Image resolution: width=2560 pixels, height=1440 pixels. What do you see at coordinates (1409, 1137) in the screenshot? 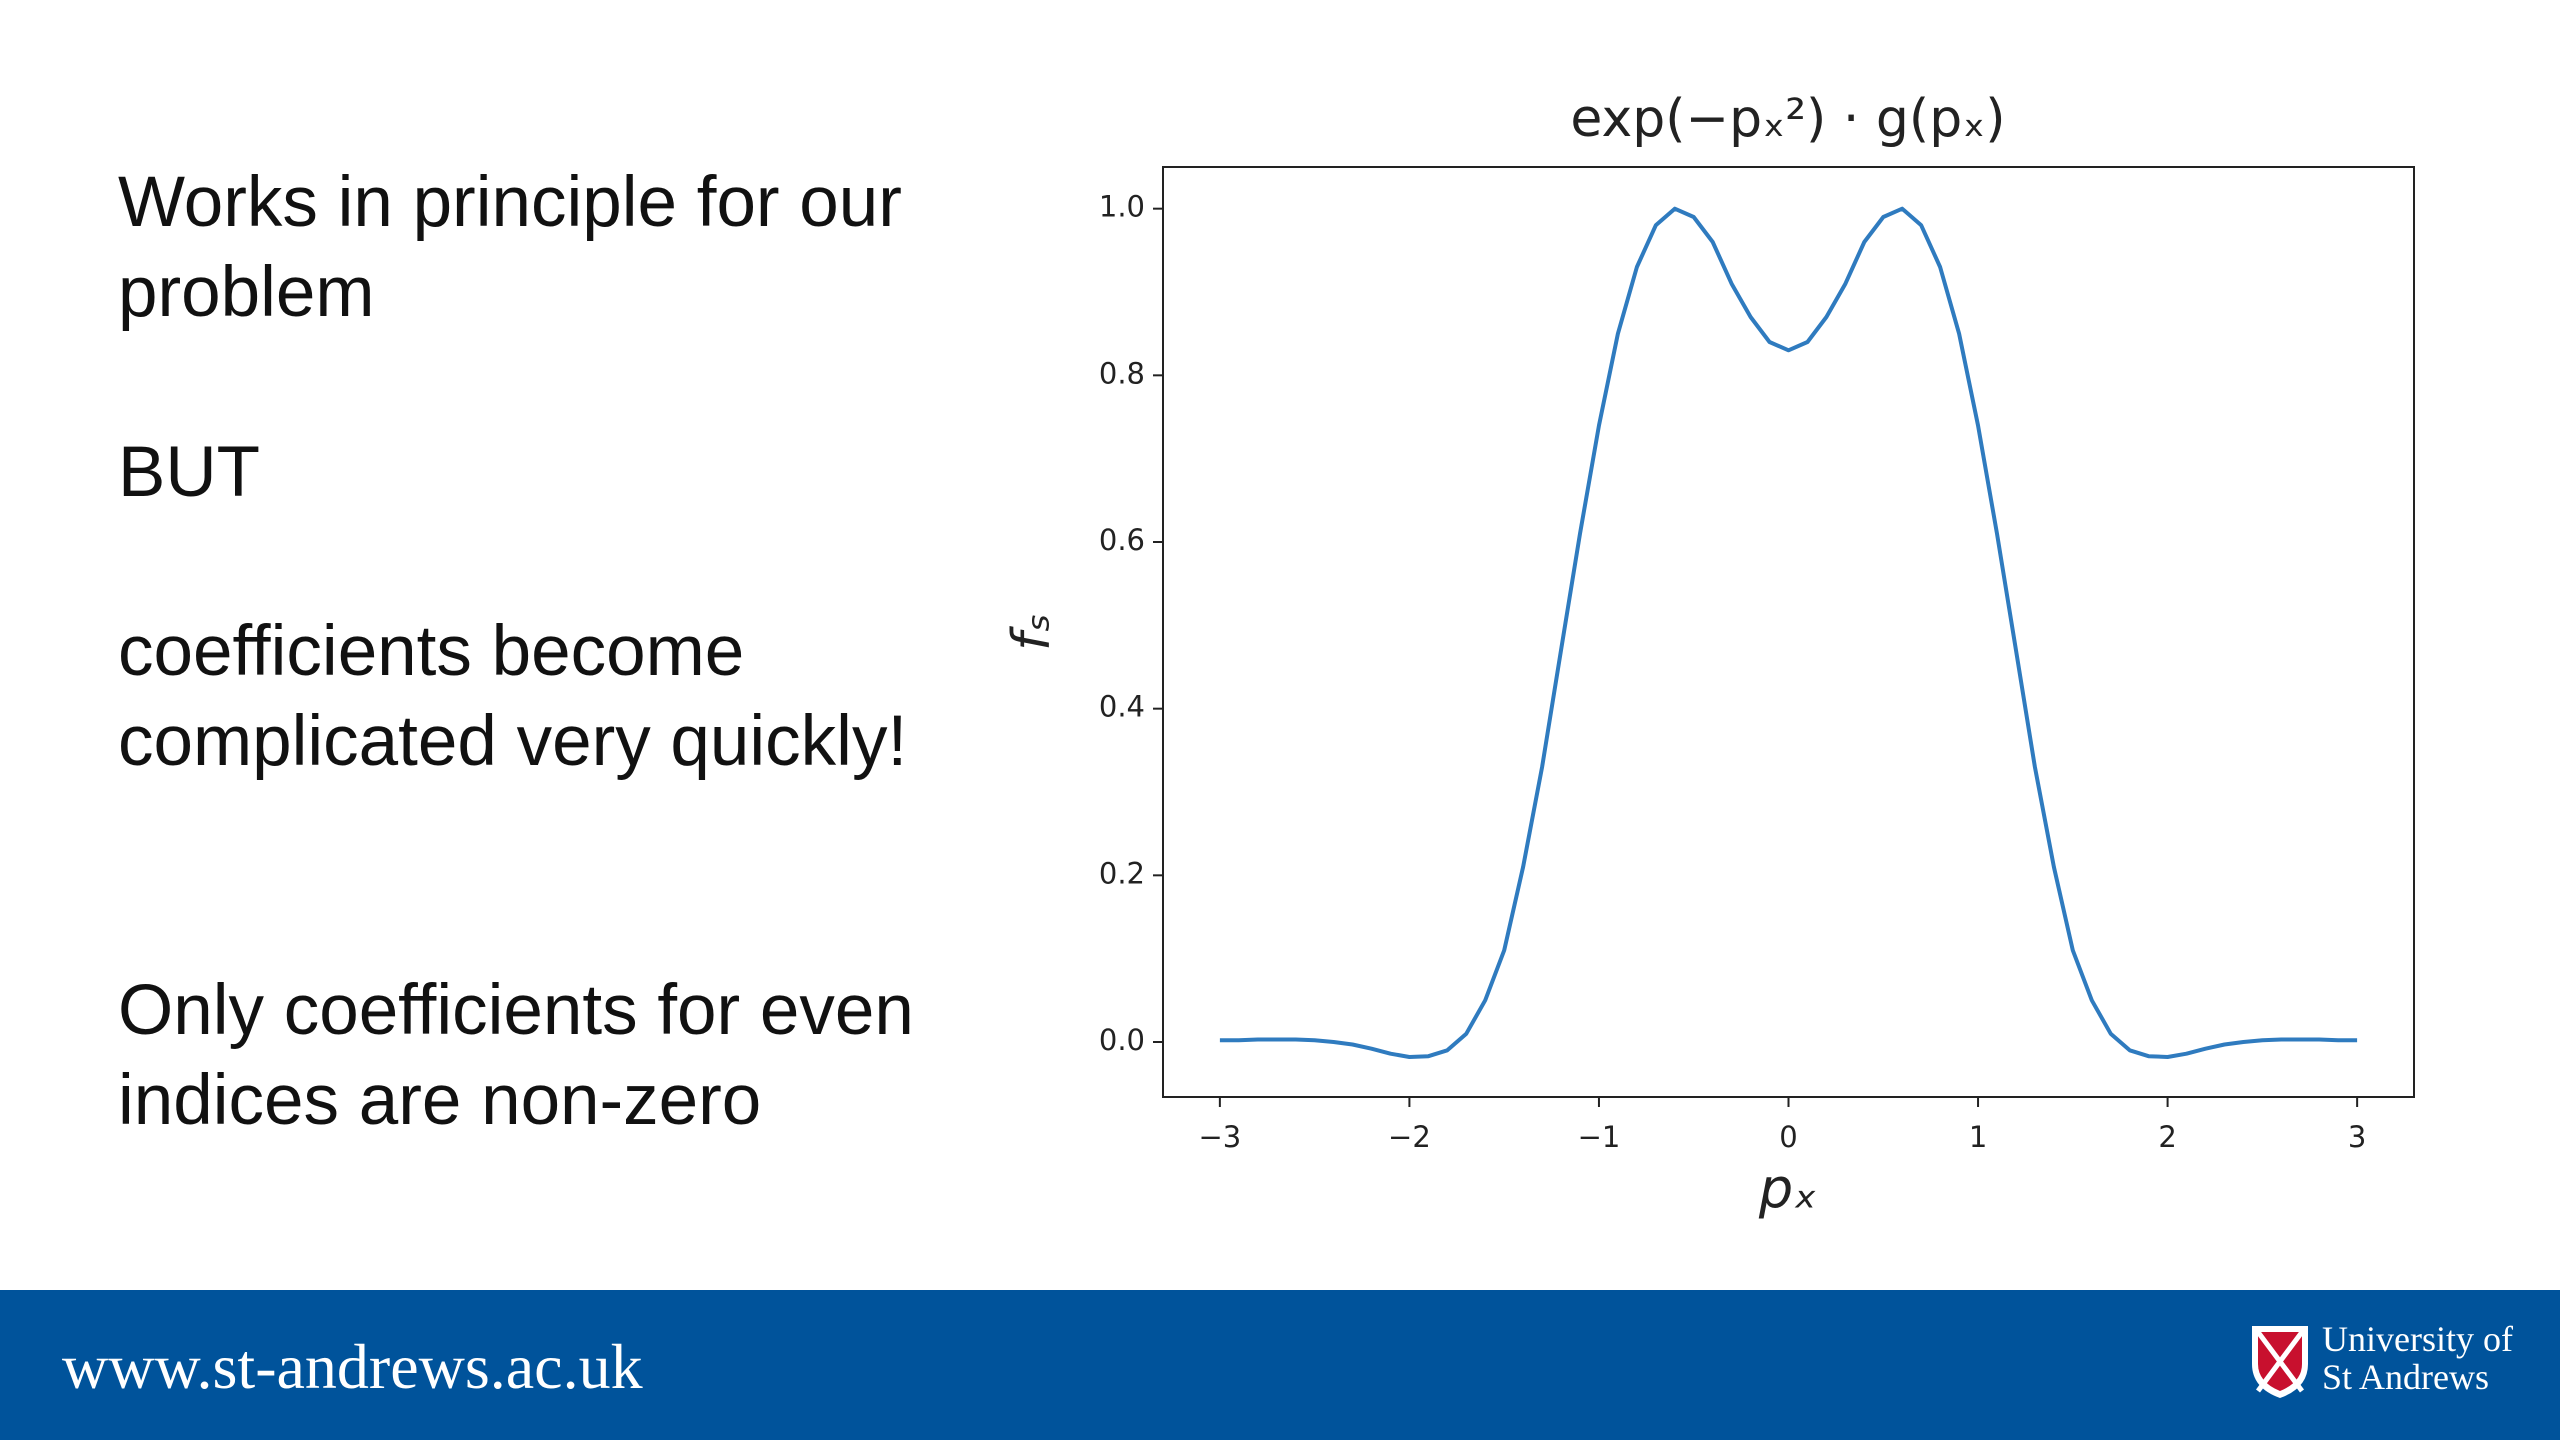
I see `x-tick-label: −2` at bounding box center [1409, 1137].